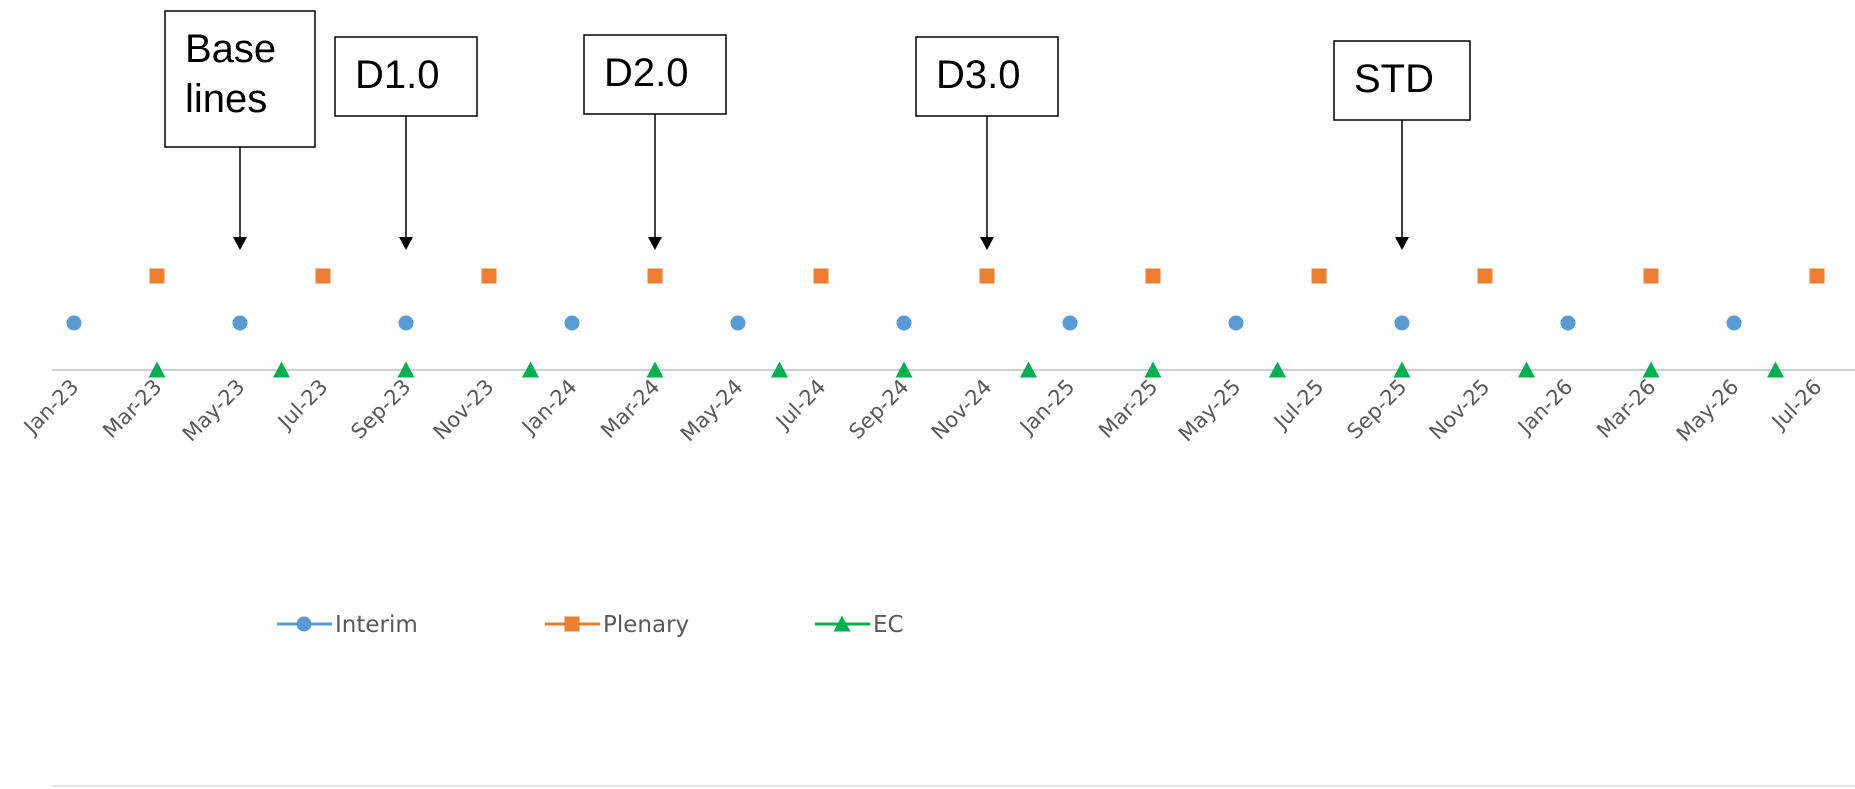  What do you see at coordinates (230, 74) in the screenshot?
I see `callout-label: Base lines` at bounding box center [230, 74].